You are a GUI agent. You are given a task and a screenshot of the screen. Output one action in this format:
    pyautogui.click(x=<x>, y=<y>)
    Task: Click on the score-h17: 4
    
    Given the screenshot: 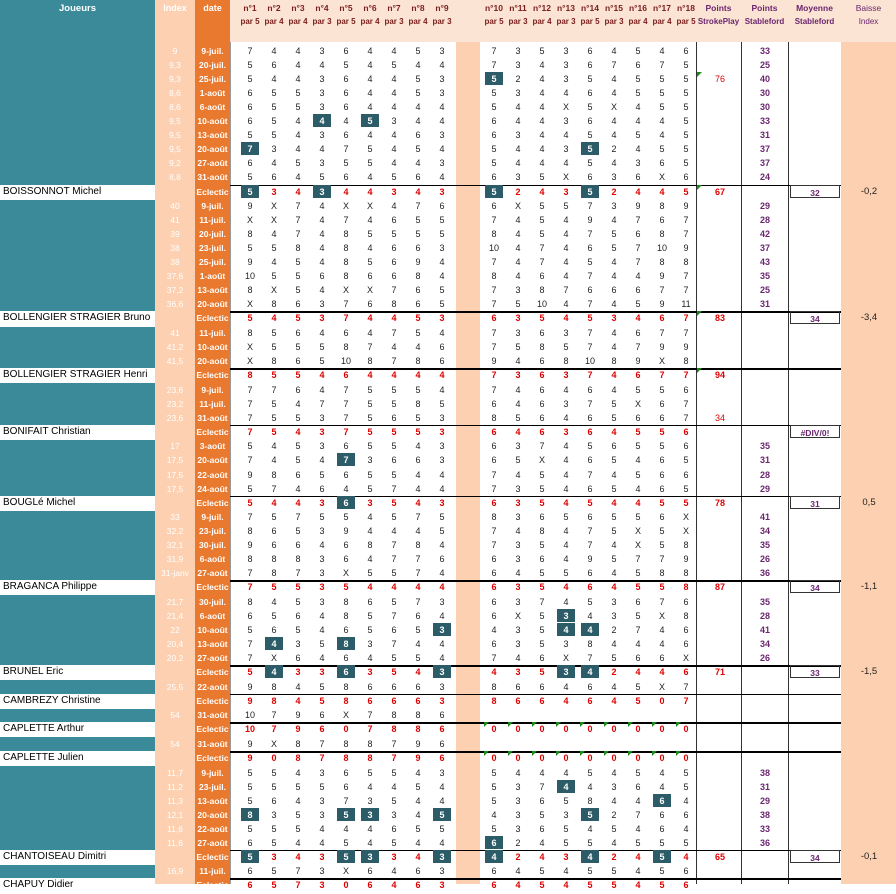 What is the action you would take?
    pyautogui.click(x=662, y=630)
    